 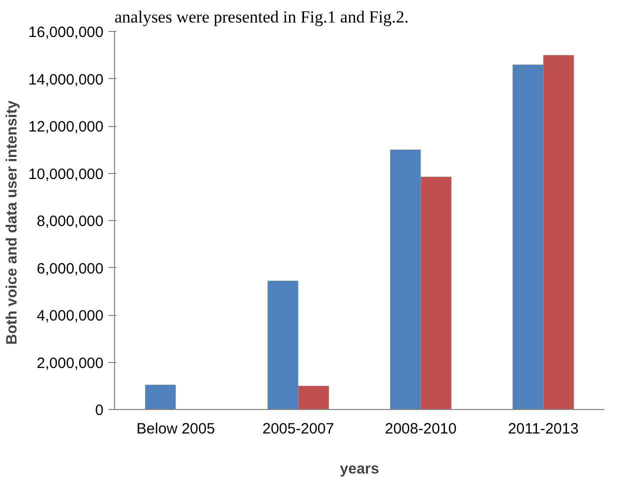 What do you see at coordinates (70, 363) in the screenshot?
I see `y-tick-label: 2,000,000` at bounding box center [70, 363].